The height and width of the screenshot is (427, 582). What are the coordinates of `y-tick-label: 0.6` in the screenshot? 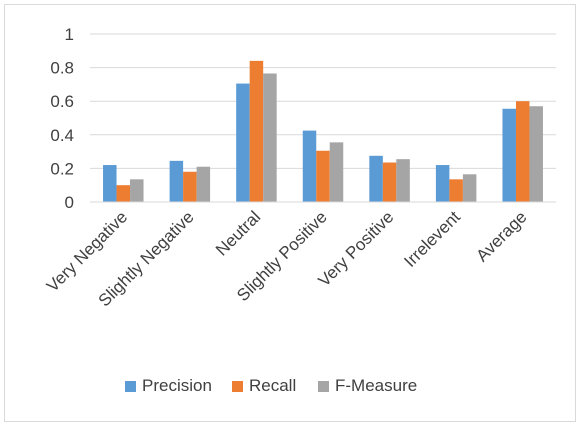 It's located at (62, 101).